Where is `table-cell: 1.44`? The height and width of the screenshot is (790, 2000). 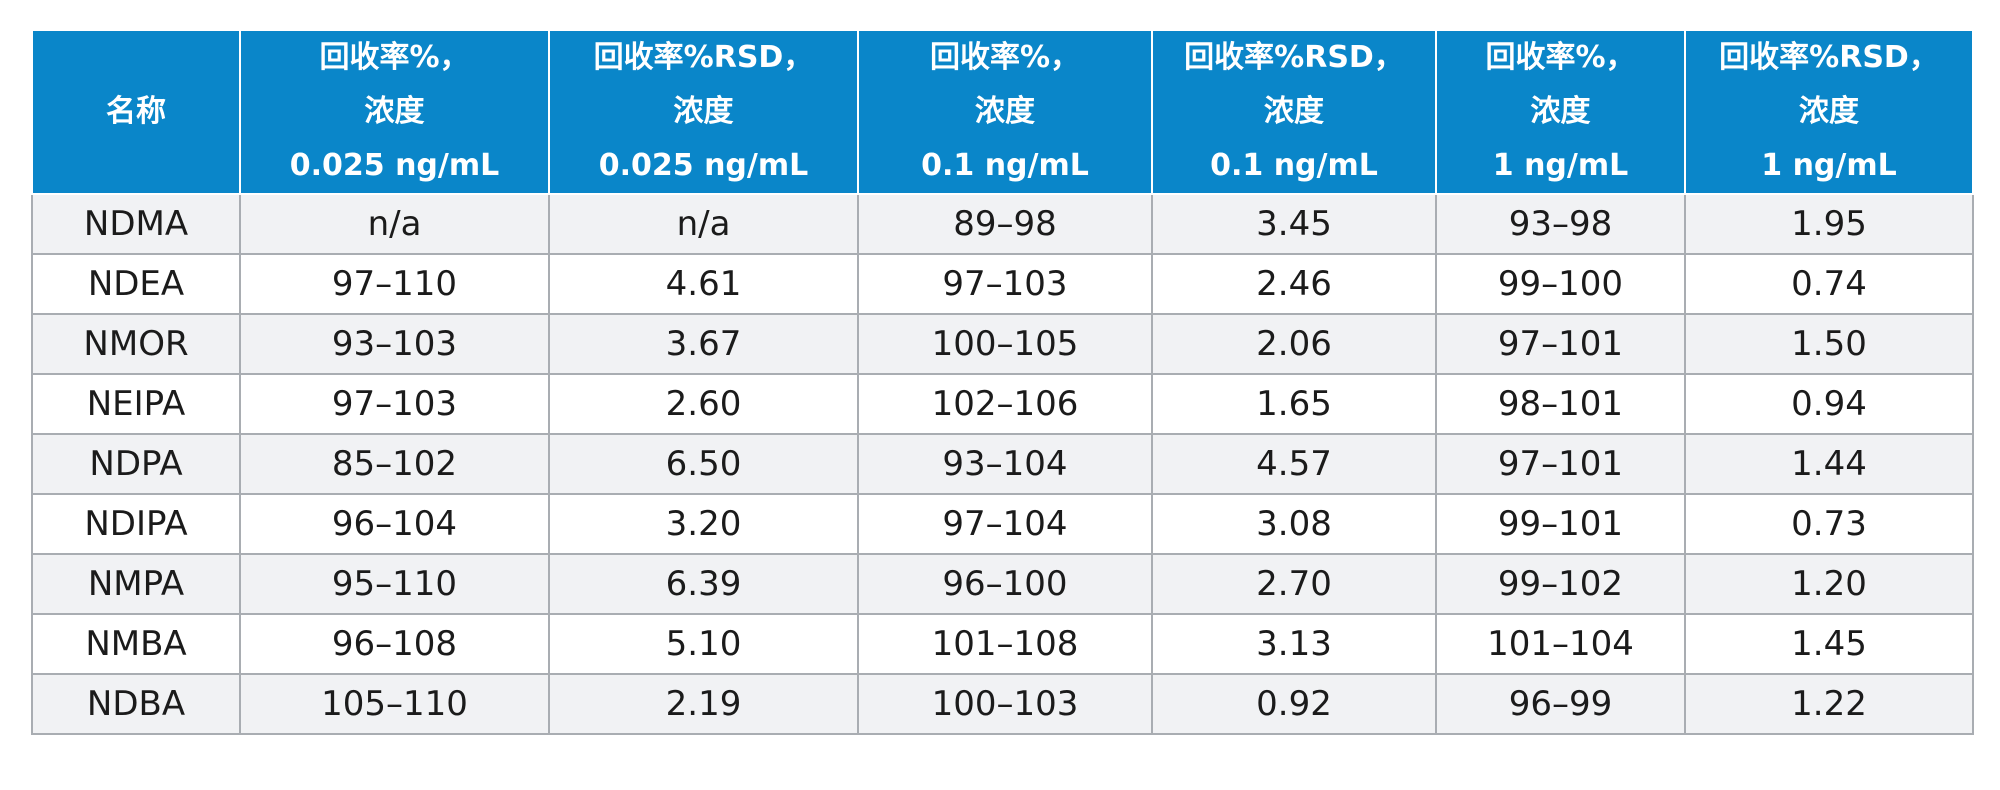
table-cell: 1.44 is located at coordinates (1829, 464).